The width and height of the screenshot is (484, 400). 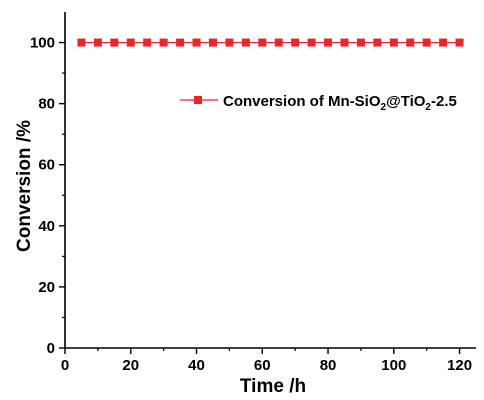 I want to click on x-tick-label: 60, so click(x=262, y=365).